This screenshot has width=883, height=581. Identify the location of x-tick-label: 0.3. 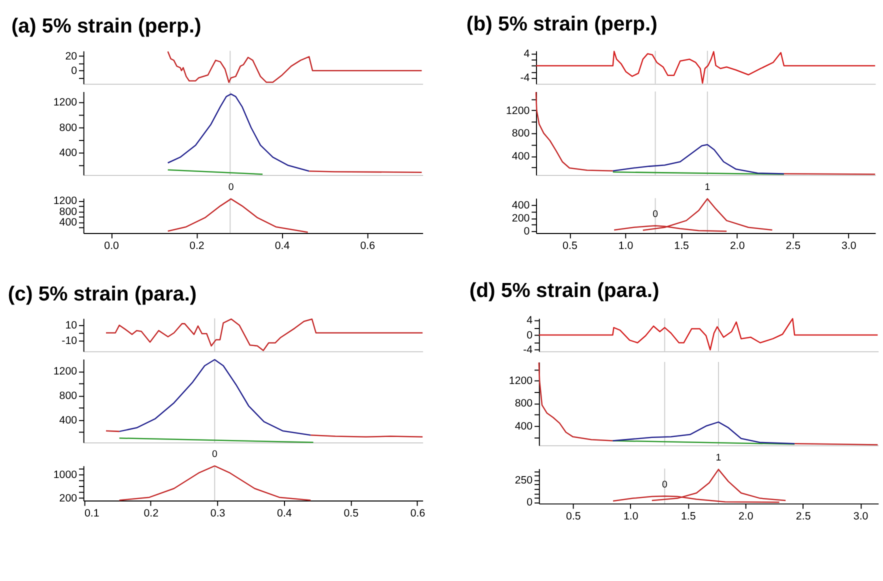
(218, 514).